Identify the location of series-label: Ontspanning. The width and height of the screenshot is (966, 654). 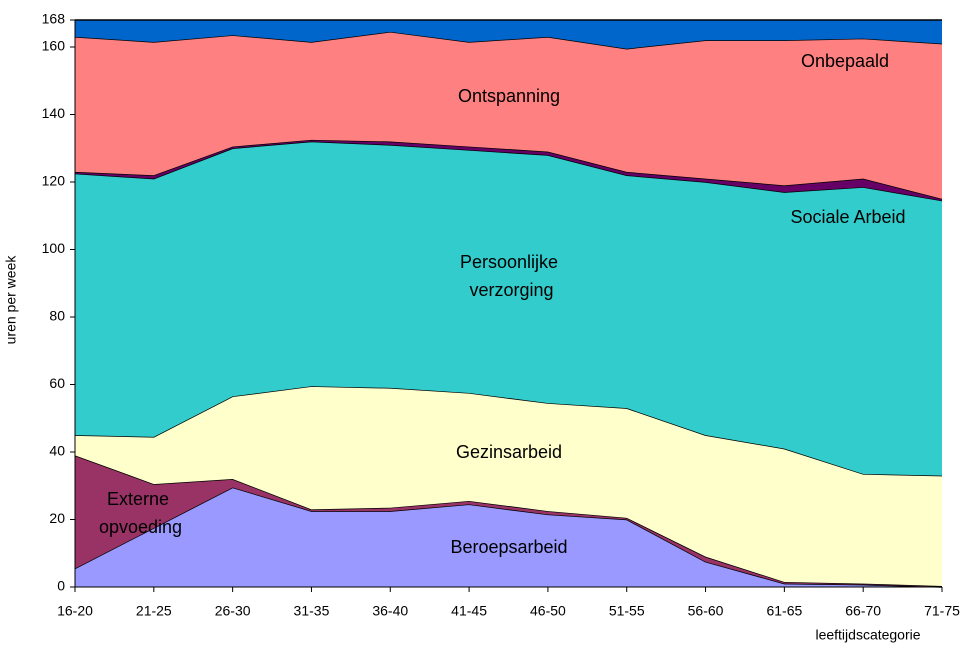
(509, 96).